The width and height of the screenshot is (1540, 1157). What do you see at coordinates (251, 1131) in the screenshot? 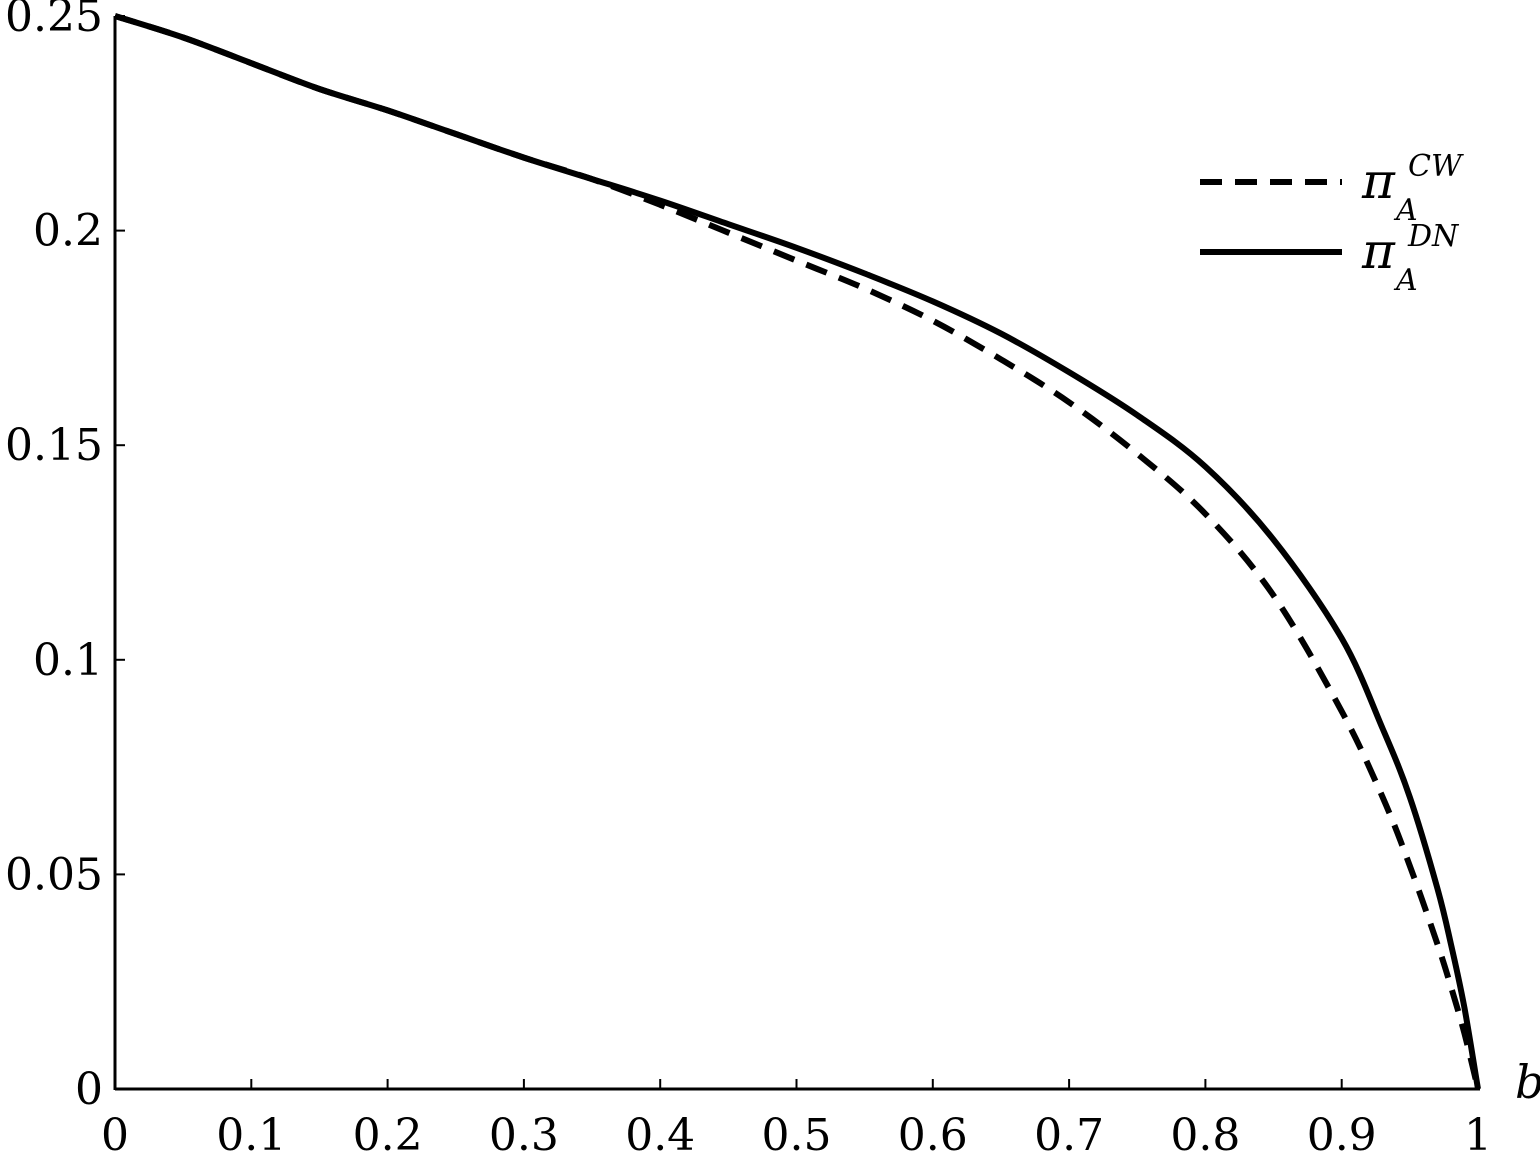
I see `x-tick-label: 0.1` at bounding box center [251, 1131].